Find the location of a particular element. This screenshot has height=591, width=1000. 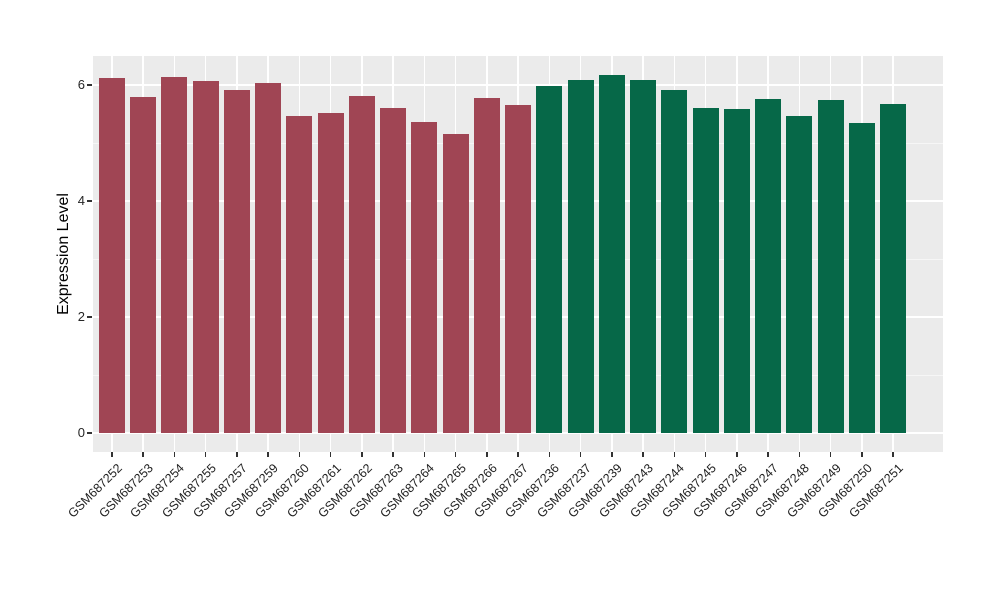

y-tick-label: 4 is located at coordinates (81, 200).